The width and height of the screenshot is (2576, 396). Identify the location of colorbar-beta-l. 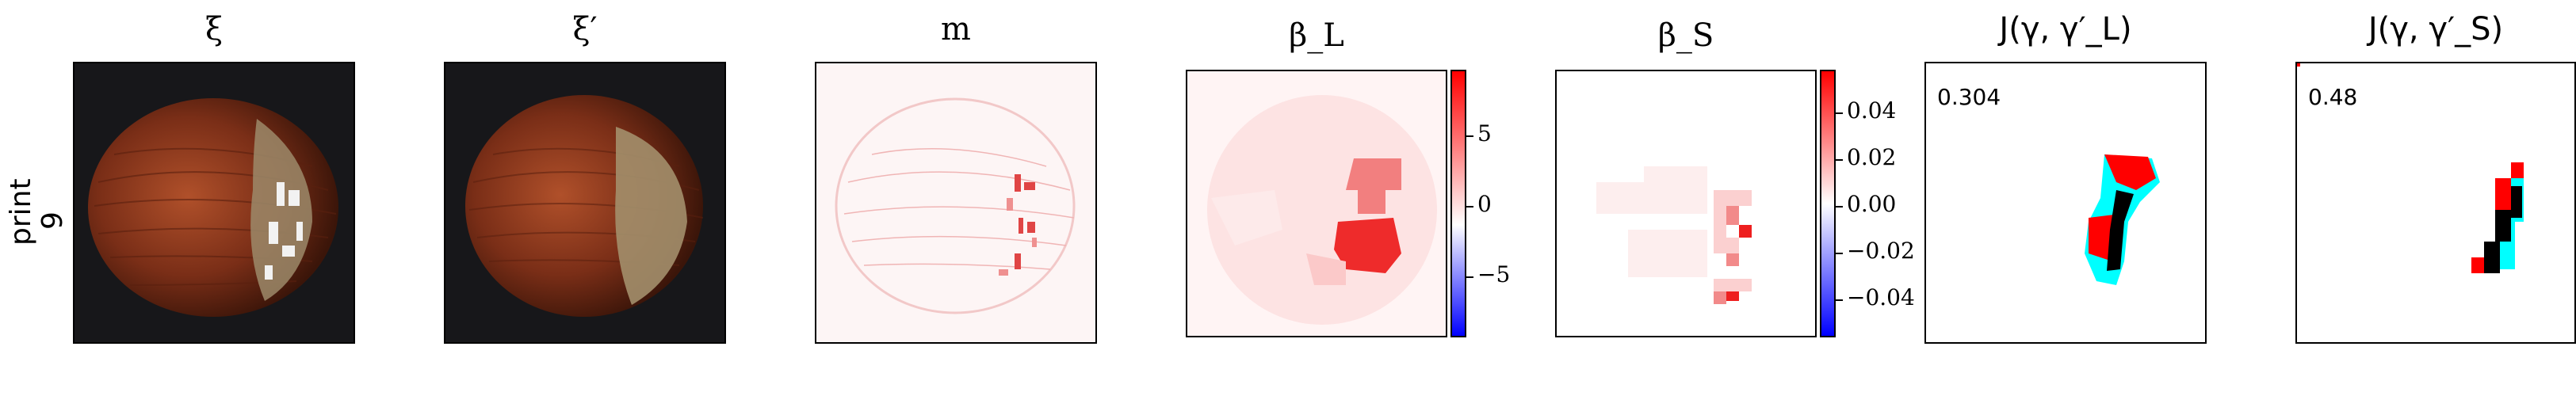
(1458, 203).